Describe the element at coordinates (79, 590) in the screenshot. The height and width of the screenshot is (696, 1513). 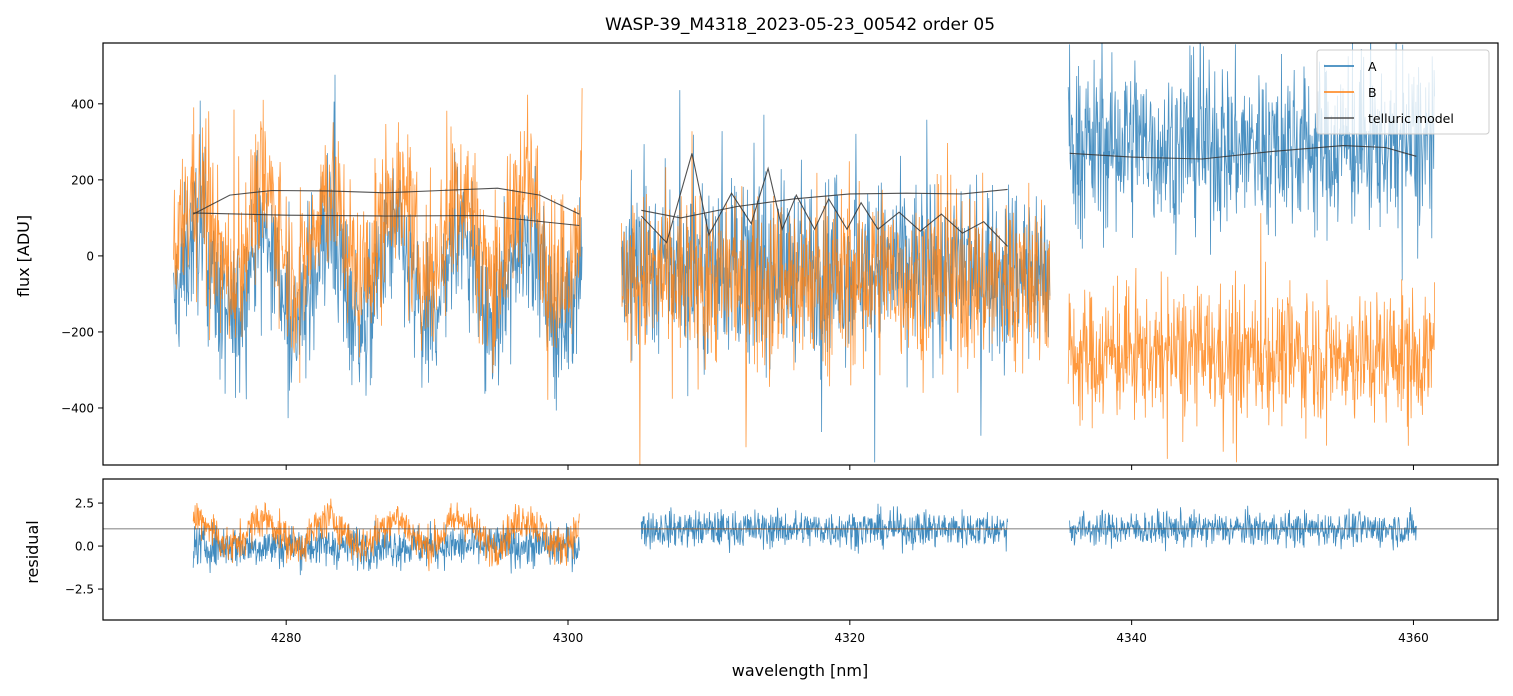
I see `y-tick-label: −2.5` at that location.